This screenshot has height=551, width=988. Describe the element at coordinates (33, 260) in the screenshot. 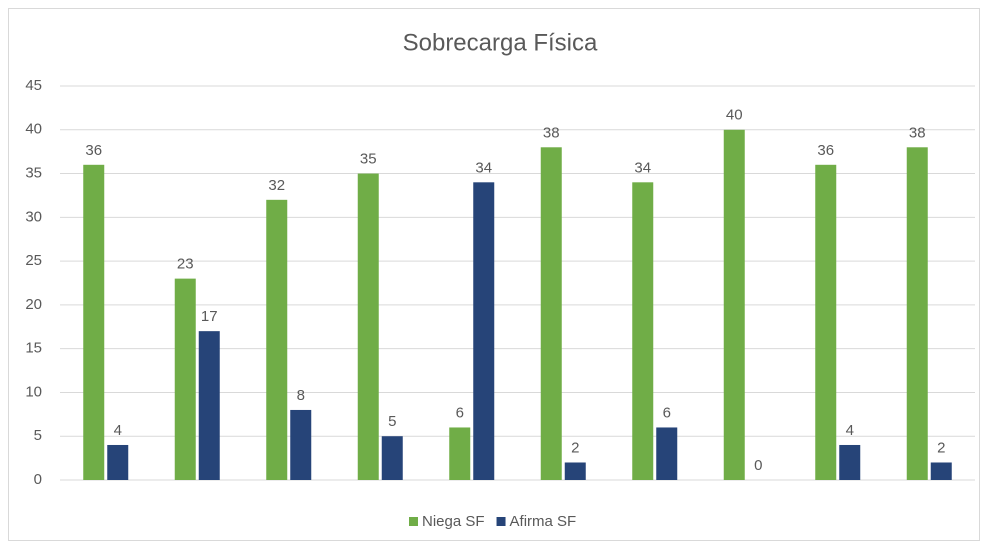

I see `y-tick-label: 25` at that location.